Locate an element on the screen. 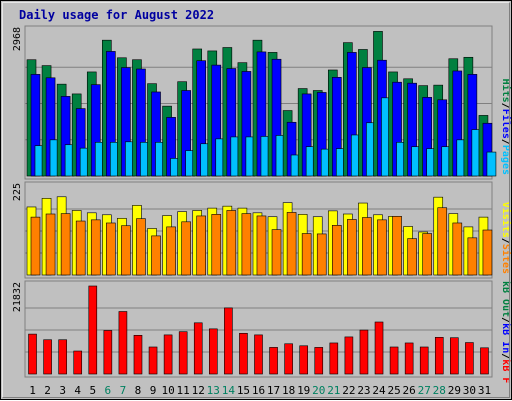  panel-2-legend: Visits/Sites is located at coordinates (506, 238).